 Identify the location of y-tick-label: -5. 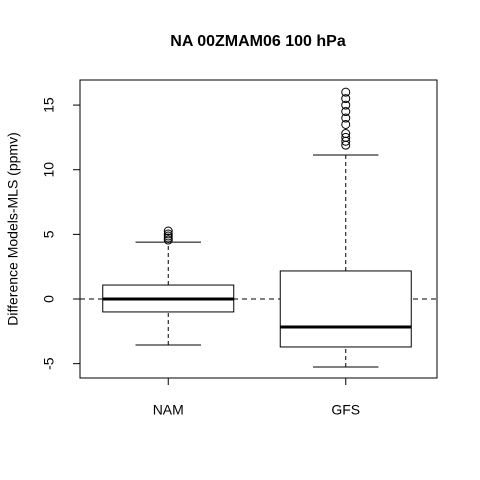
(49, 363).